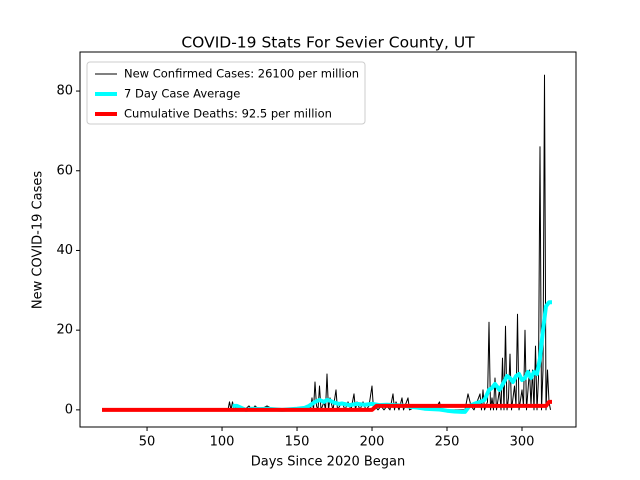 This screenshot has height=480, width=640. I want to click on y-tick-label: 60, so click(64, 170).